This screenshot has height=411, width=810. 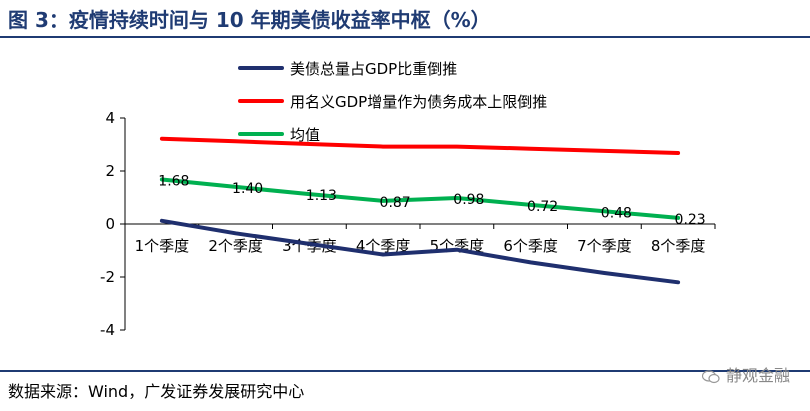 What do you see at coordinates (107, 330) in the screenshot?
I see `y-tick-label: -4` at bounding box center [107, 330].